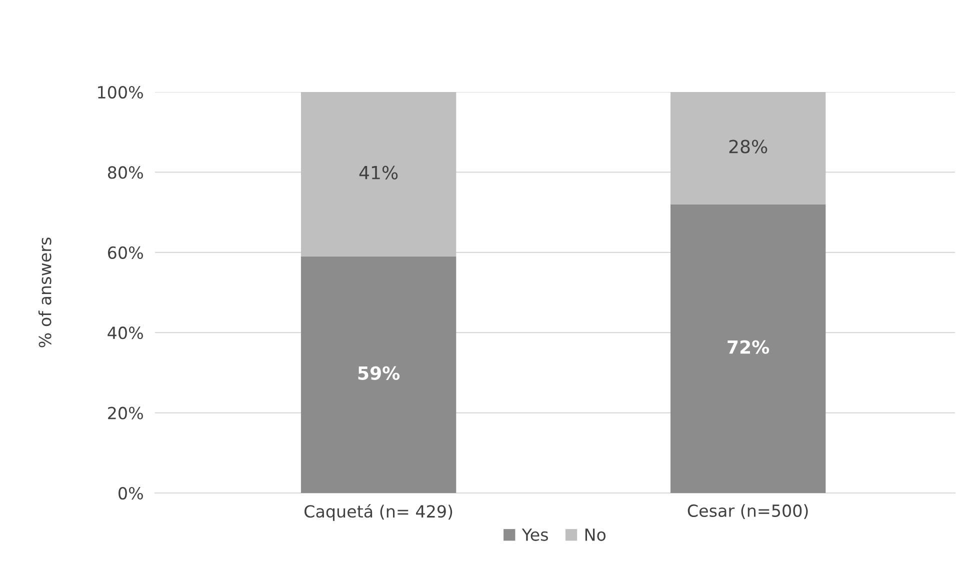 Image resolution: width=974 pixels, height=581 pixels. What do you see at coordinates (125, 172) in the screenshot?
I see `y-tick-label: 80%` at bounding box center [125, 172].